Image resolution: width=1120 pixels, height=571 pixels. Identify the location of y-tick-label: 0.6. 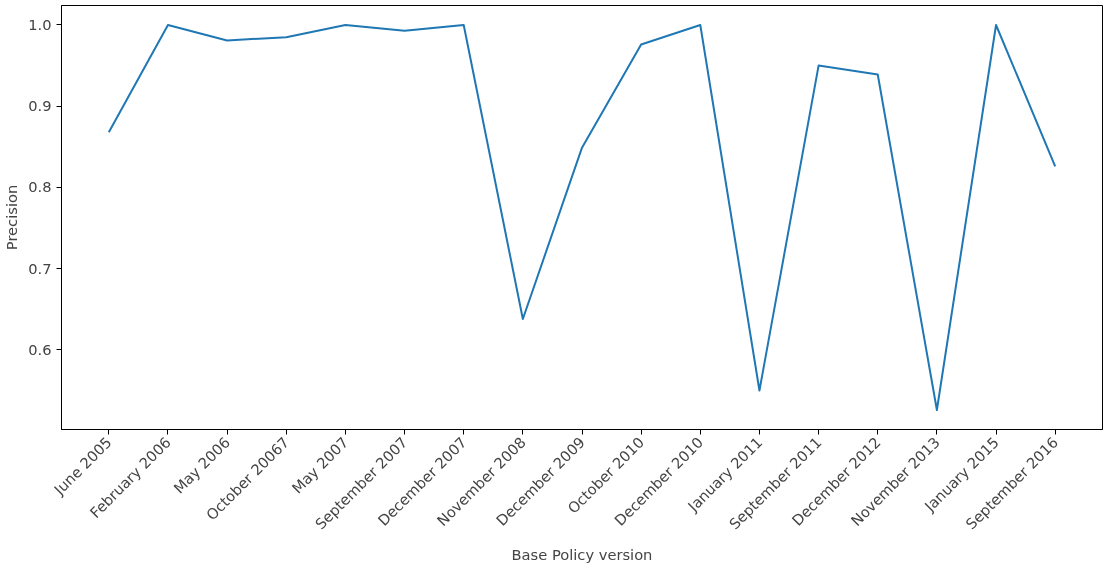
(40, 349).